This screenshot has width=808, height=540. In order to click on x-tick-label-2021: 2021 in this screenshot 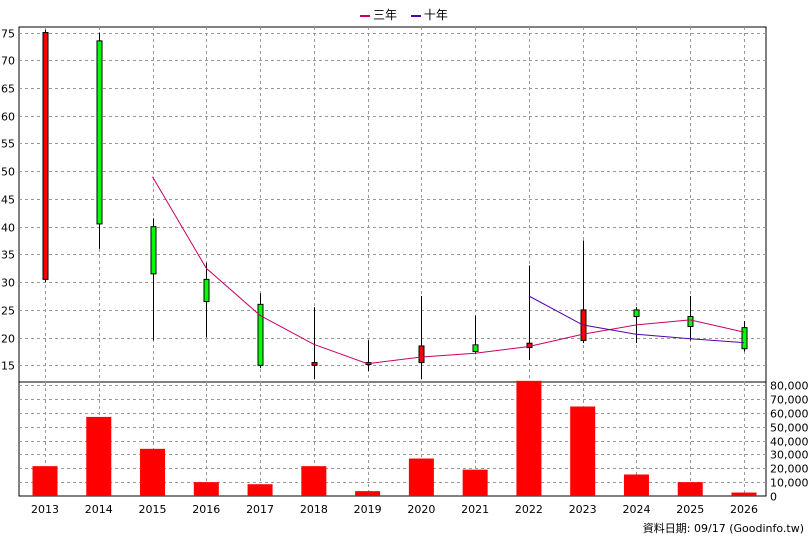, I will do `click(475, 509)`.